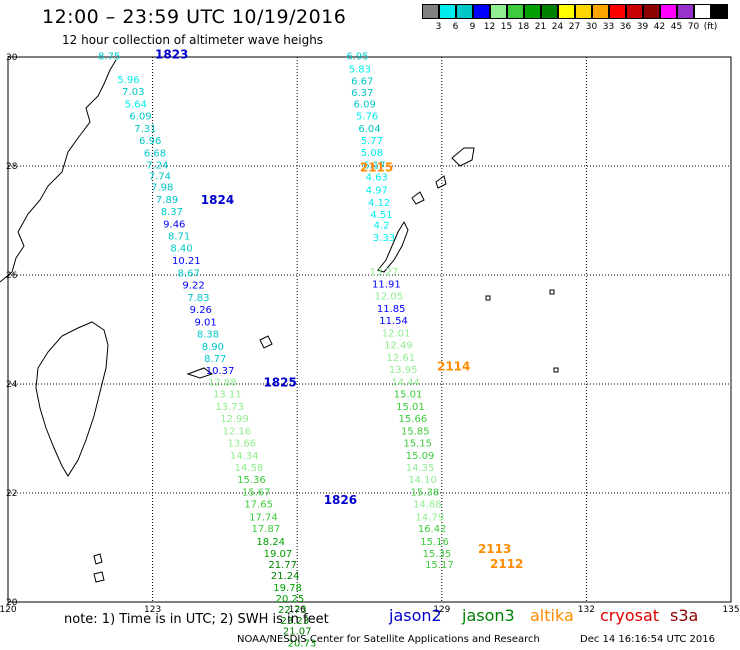  I want to click on wave-height-label: 14.35, so click(420, 468).